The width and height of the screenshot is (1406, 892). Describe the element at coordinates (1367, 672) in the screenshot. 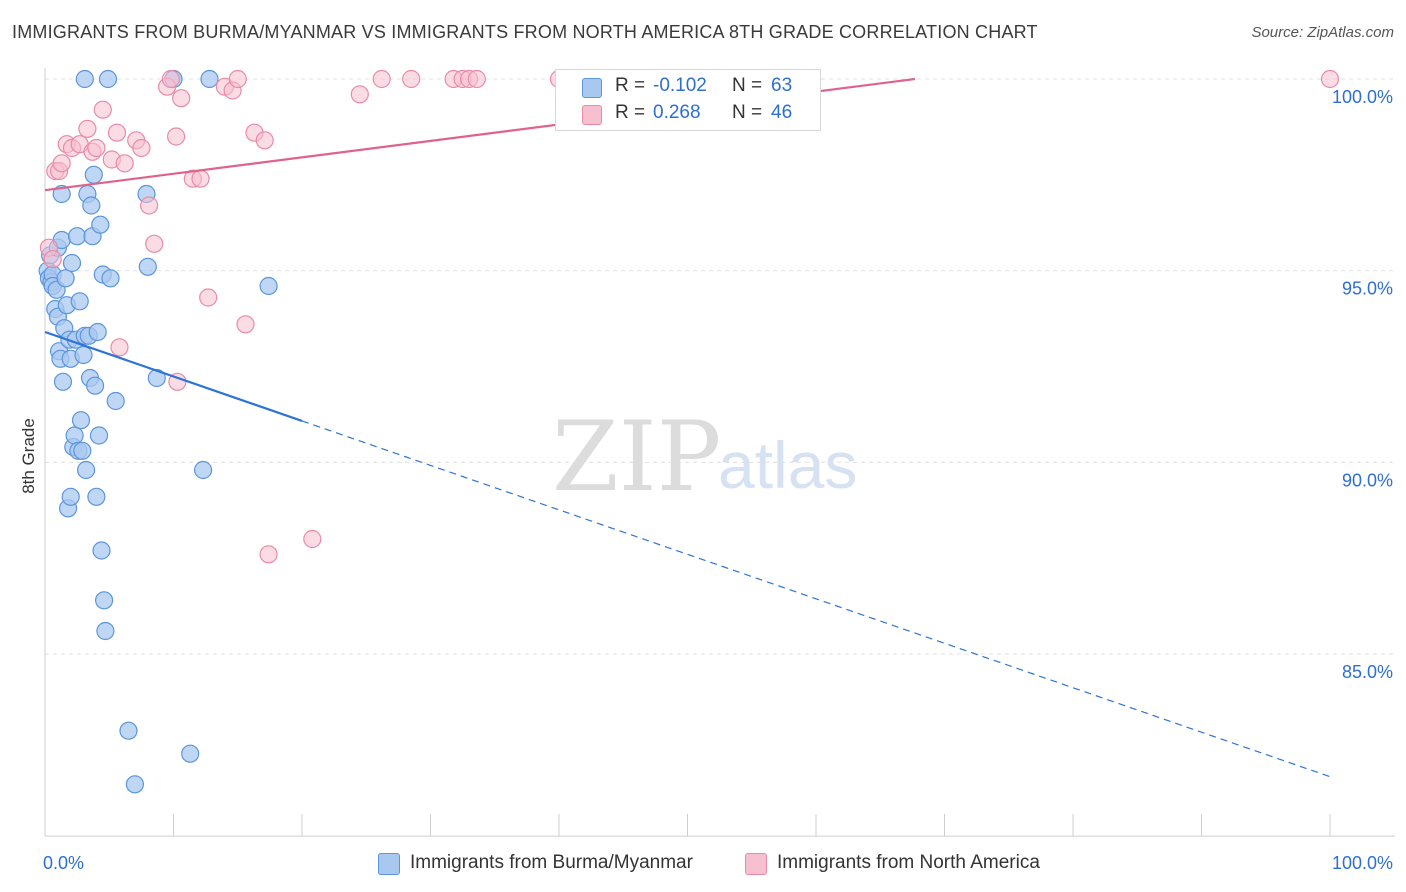

I see `y-tick-label: 85.0%` at that location.